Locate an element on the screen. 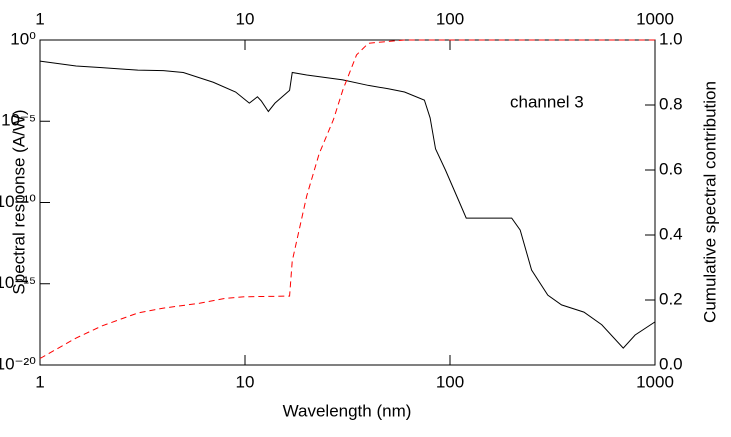 The image size is (731, 437). x-top-tick-label: 1000 is located at coordinates (655, 18).